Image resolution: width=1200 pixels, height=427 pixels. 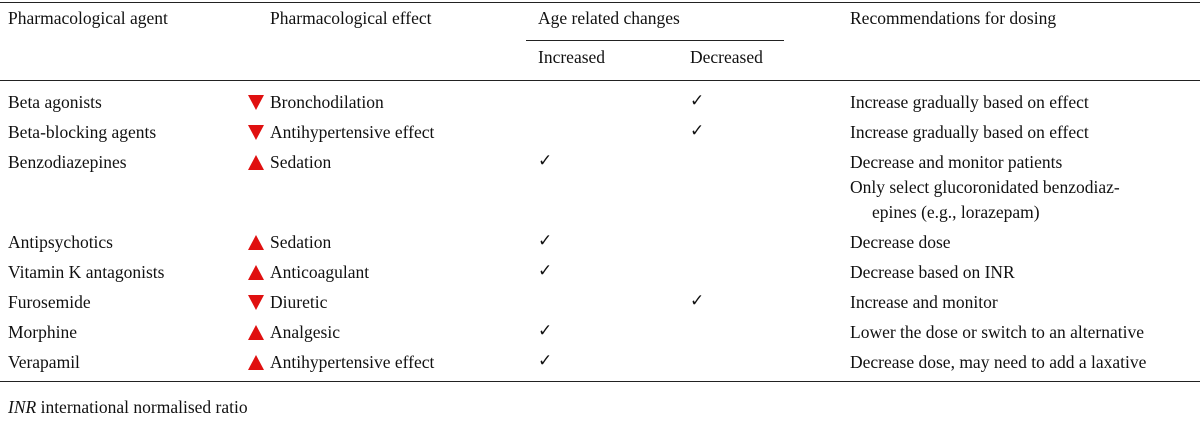 I want to click on top-rule, so click(x=600, y=2).